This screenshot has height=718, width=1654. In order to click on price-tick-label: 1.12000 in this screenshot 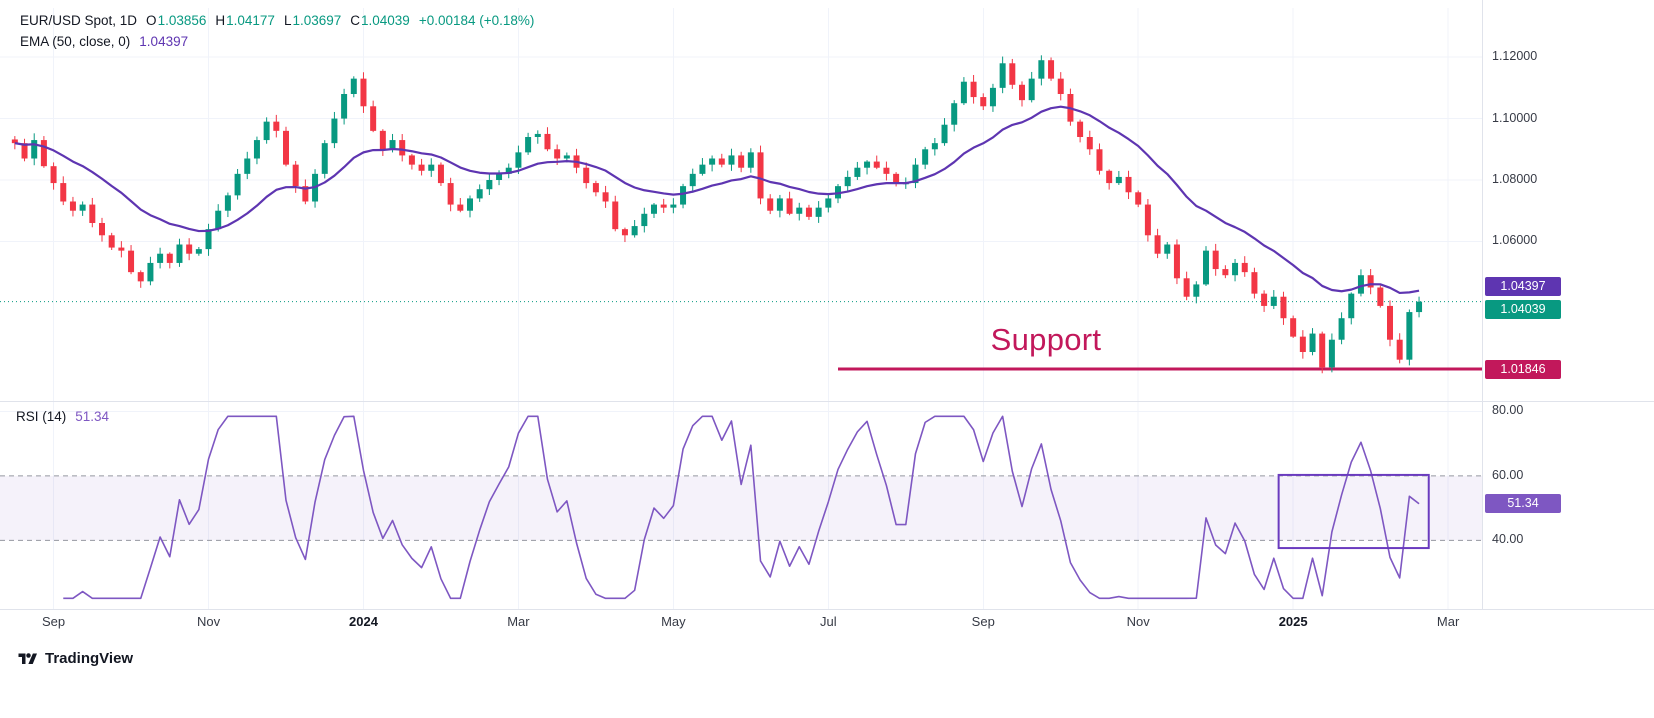, I will do `click(1515, 56)`.